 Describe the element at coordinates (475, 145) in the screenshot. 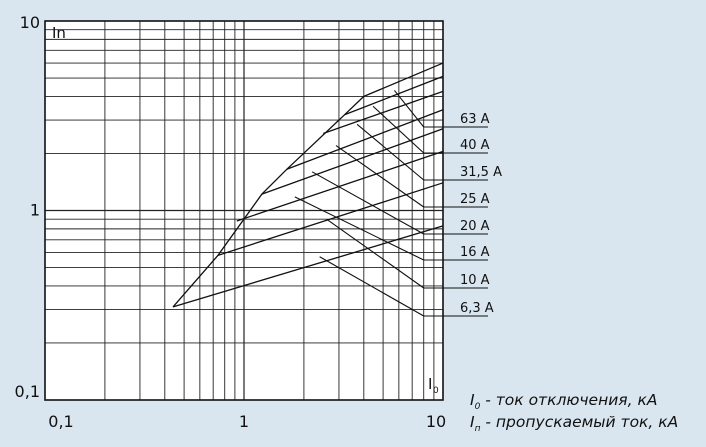

I see `series-label: 40 A` at that location.